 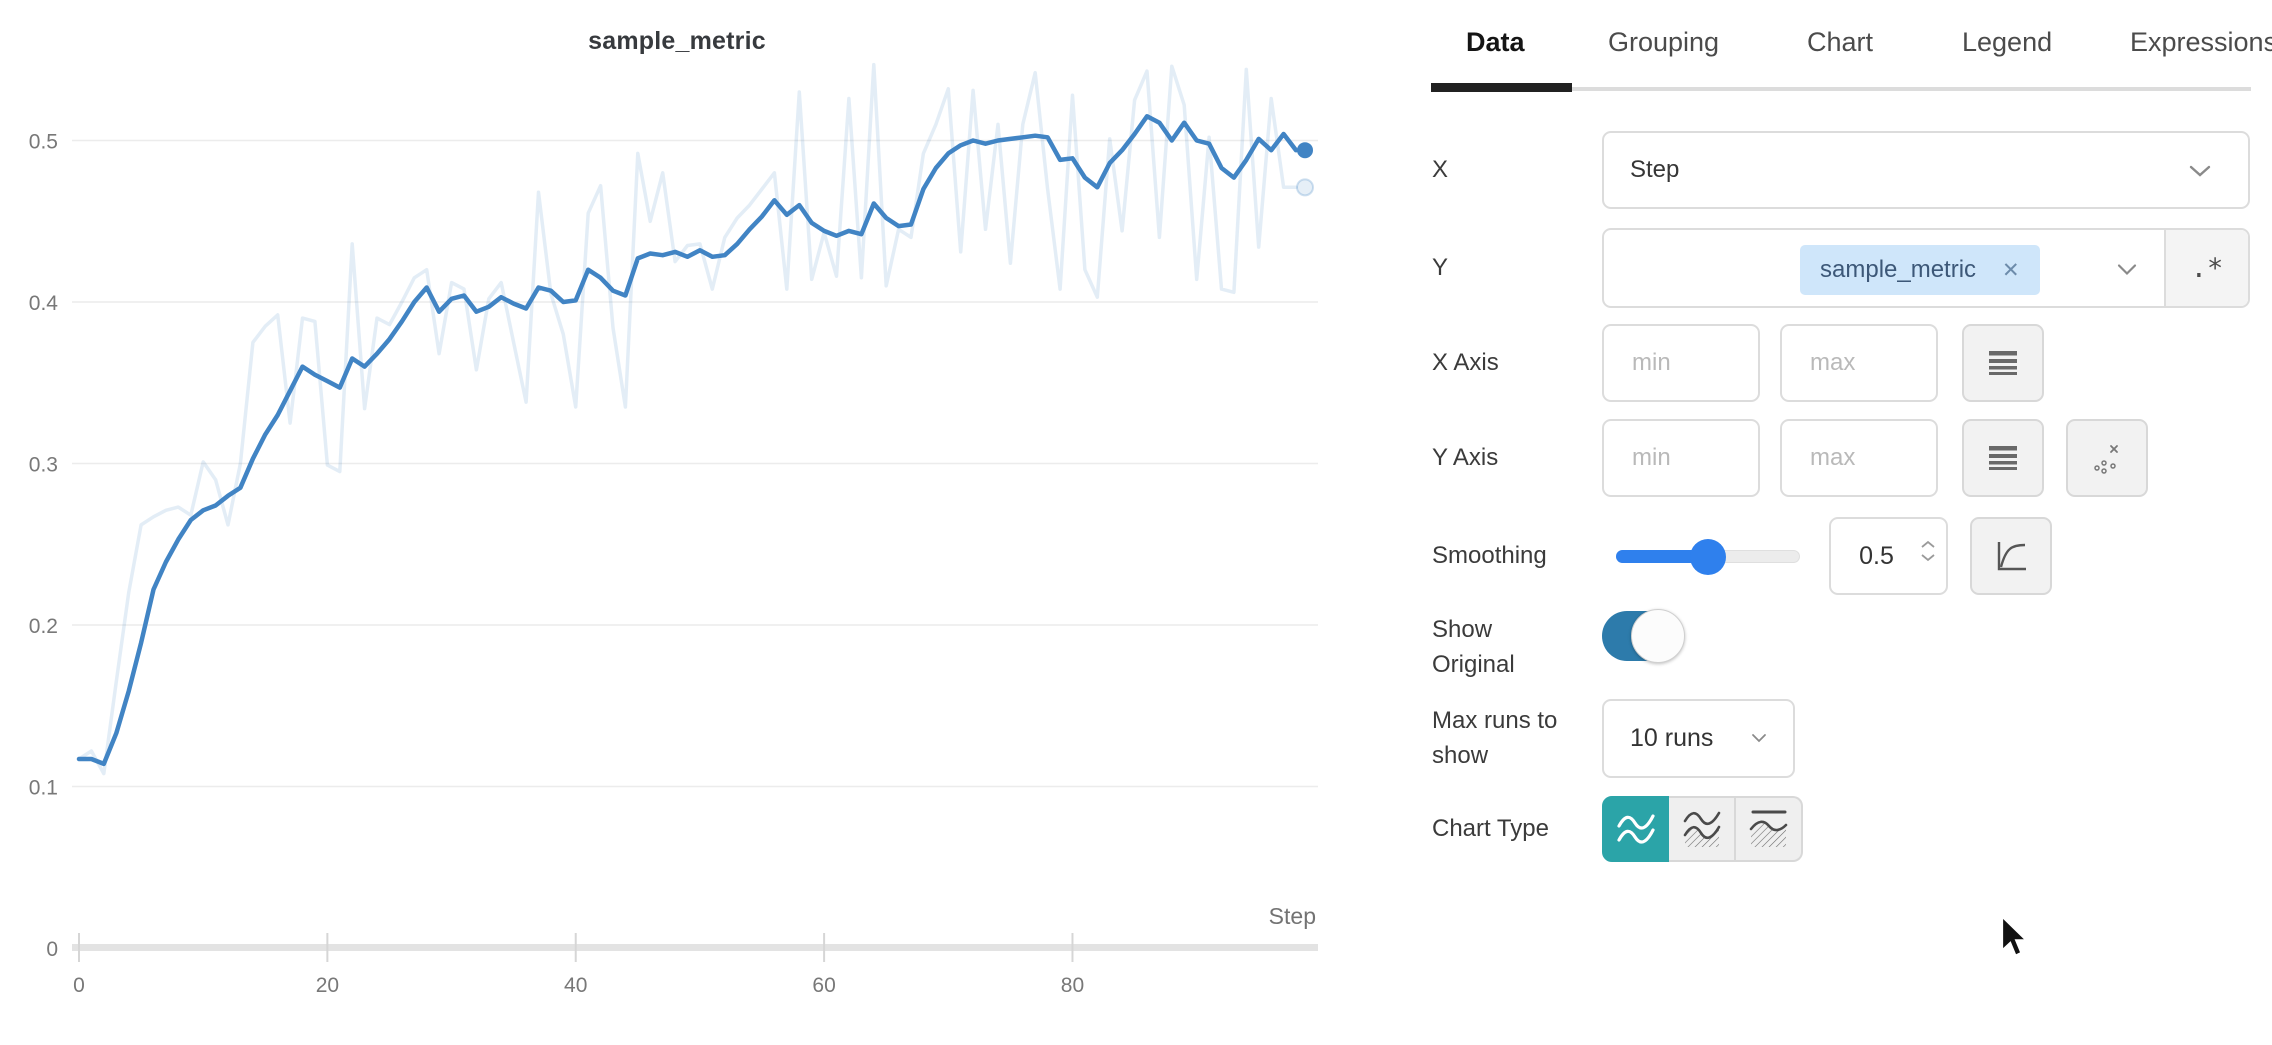 What do you see at coordinates (677, 41) in the screenshot?
I see `chart-title: sample_metric` at bounding box center [677, 41].